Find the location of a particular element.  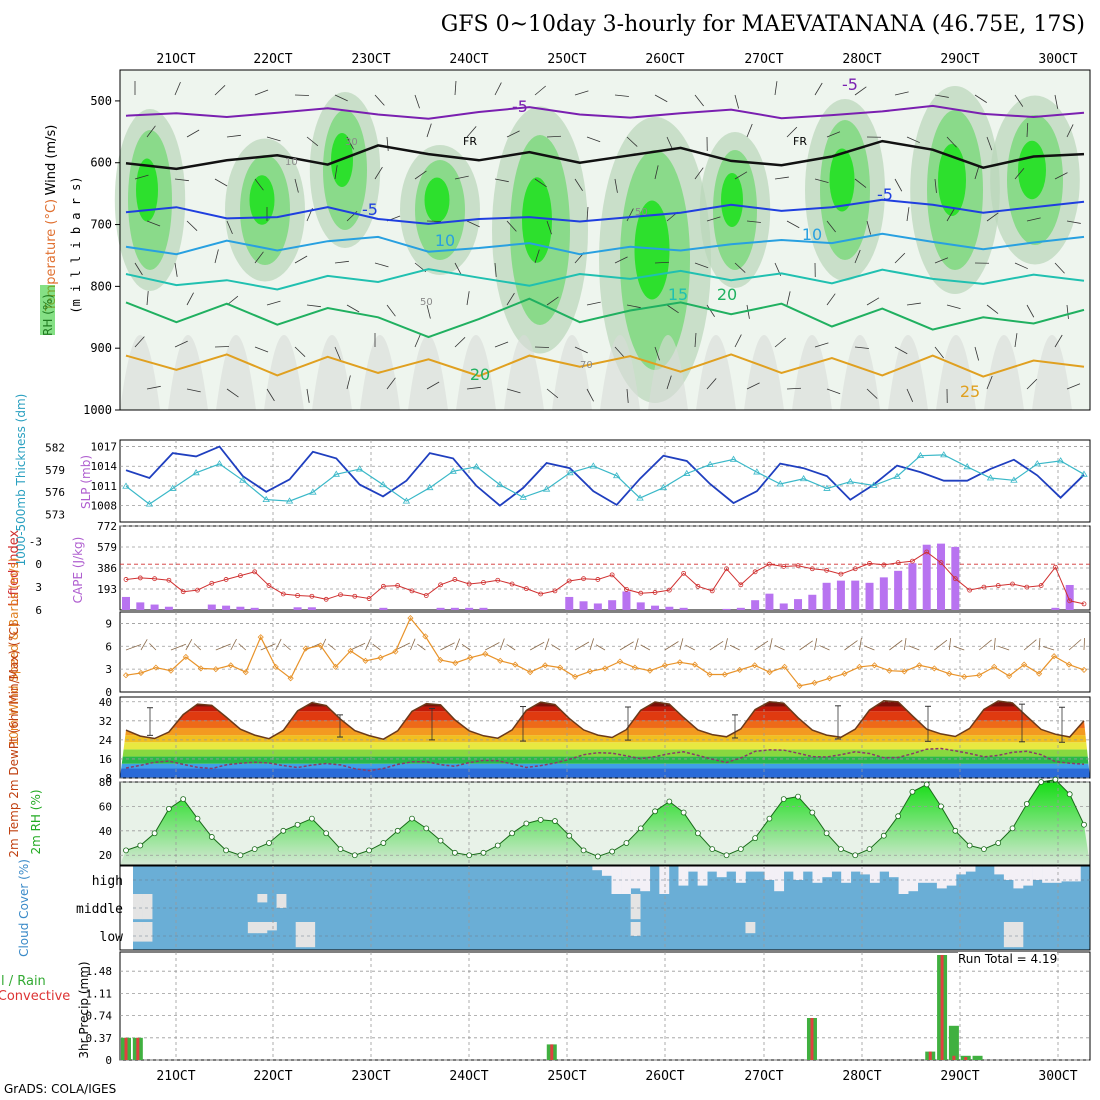

cloud-level-label: middle is located at coordinates (99, 909).